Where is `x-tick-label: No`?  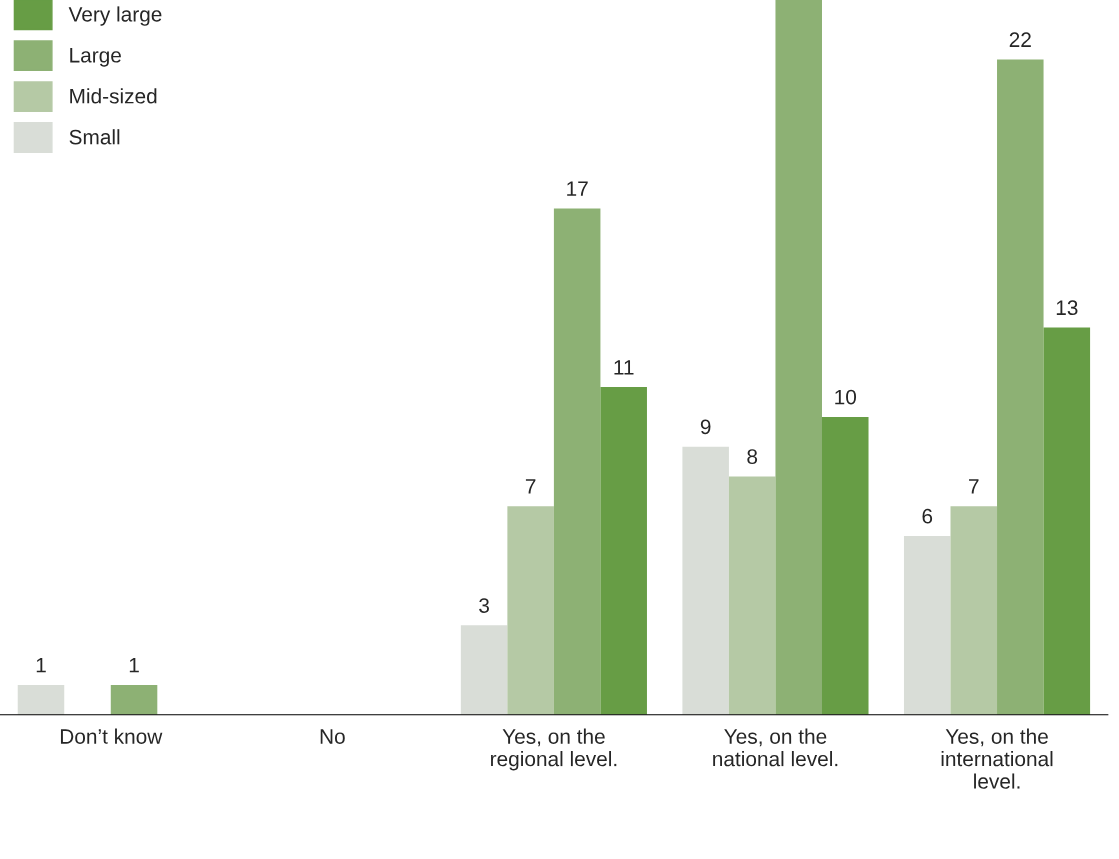 x-tick-label: No is located at coordinates (332, 736).